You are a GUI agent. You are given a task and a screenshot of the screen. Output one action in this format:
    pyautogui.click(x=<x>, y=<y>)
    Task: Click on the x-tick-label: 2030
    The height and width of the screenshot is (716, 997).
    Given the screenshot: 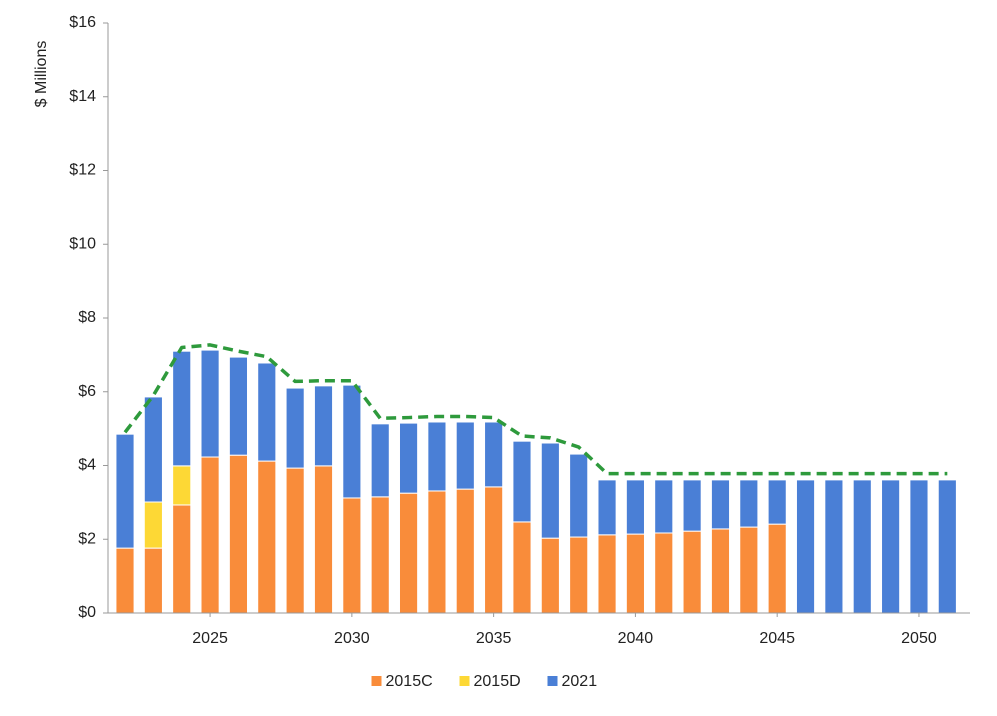 What is the action you would take?
    pyautogui.click(x=352, y=638)
    